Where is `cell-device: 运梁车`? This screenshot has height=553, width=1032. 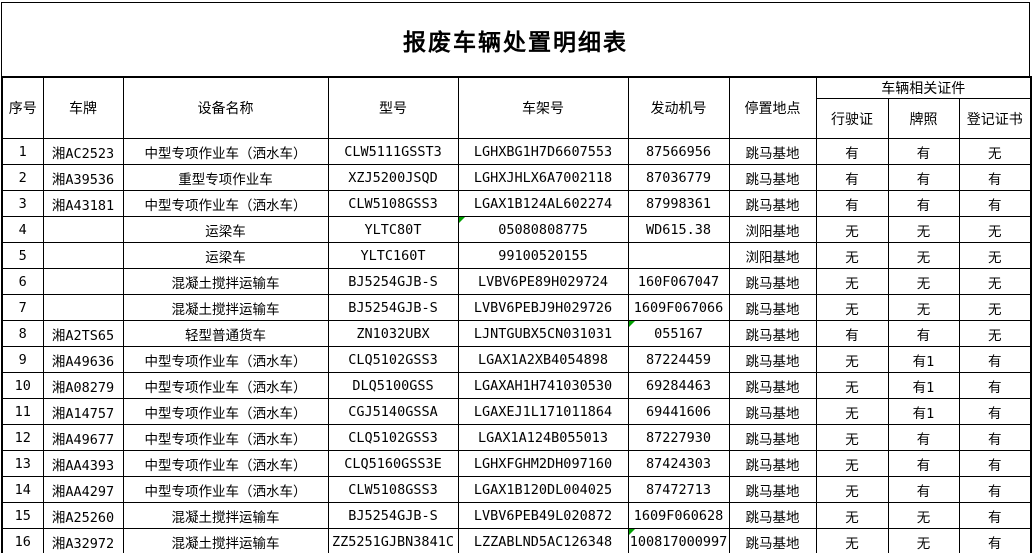 cell-device: 运梁车 is located at coordinates (225, 255).